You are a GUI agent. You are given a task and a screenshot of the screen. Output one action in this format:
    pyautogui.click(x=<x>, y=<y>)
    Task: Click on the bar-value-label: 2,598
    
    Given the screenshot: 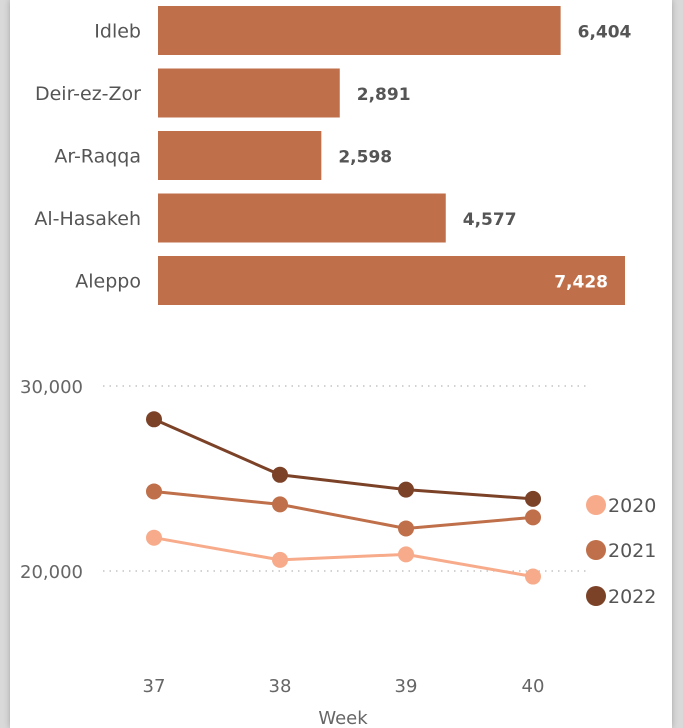 What is the action you would take?
    pyautogui.click(x=365, y=158)
    